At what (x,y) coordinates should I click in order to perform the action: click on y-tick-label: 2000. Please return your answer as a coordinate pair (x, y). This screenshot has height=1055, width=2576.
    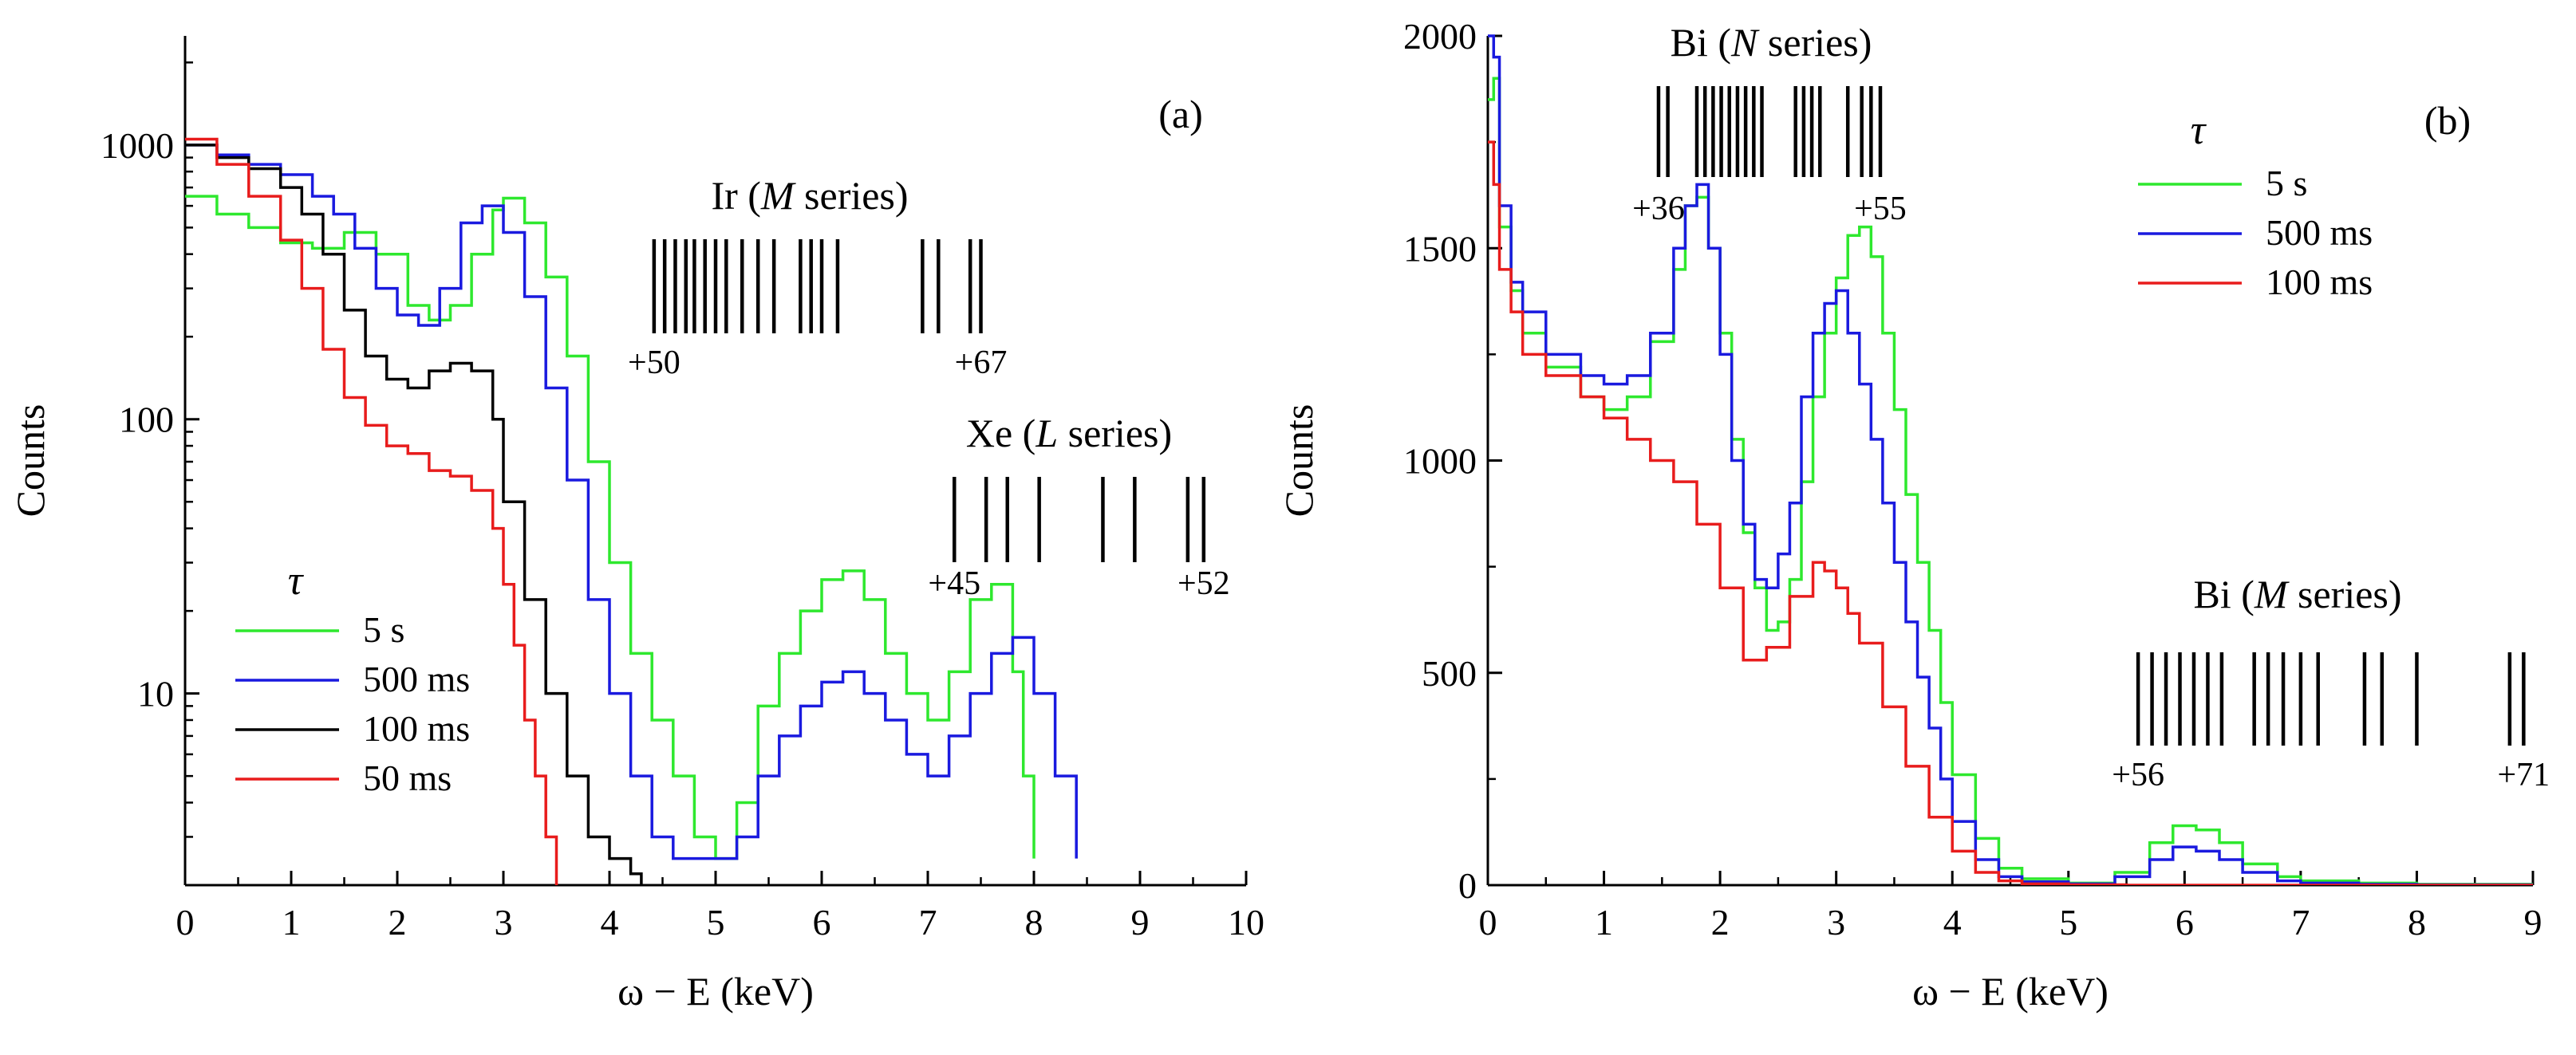
    Looking at the image, I should click on (1440, 36).